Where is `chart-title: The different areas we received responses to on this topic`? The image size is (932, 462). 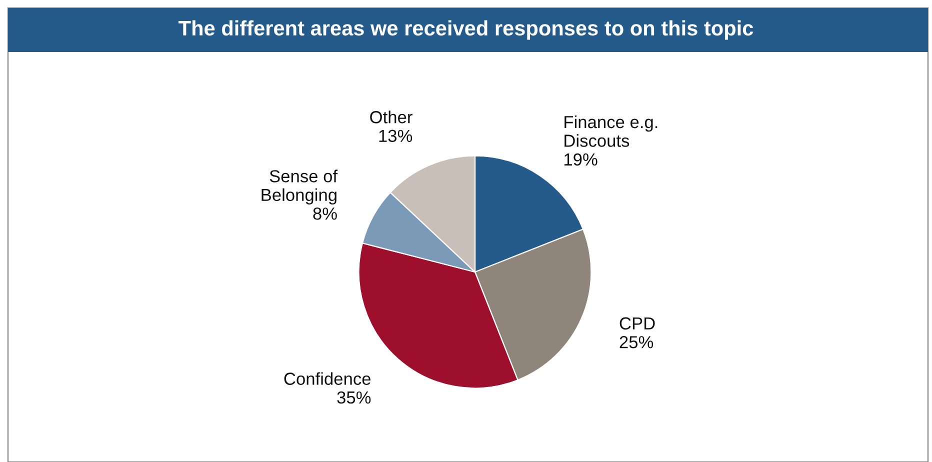
chart-title: The different areas we received responses to on this topic is located at coordinates (466, 30).